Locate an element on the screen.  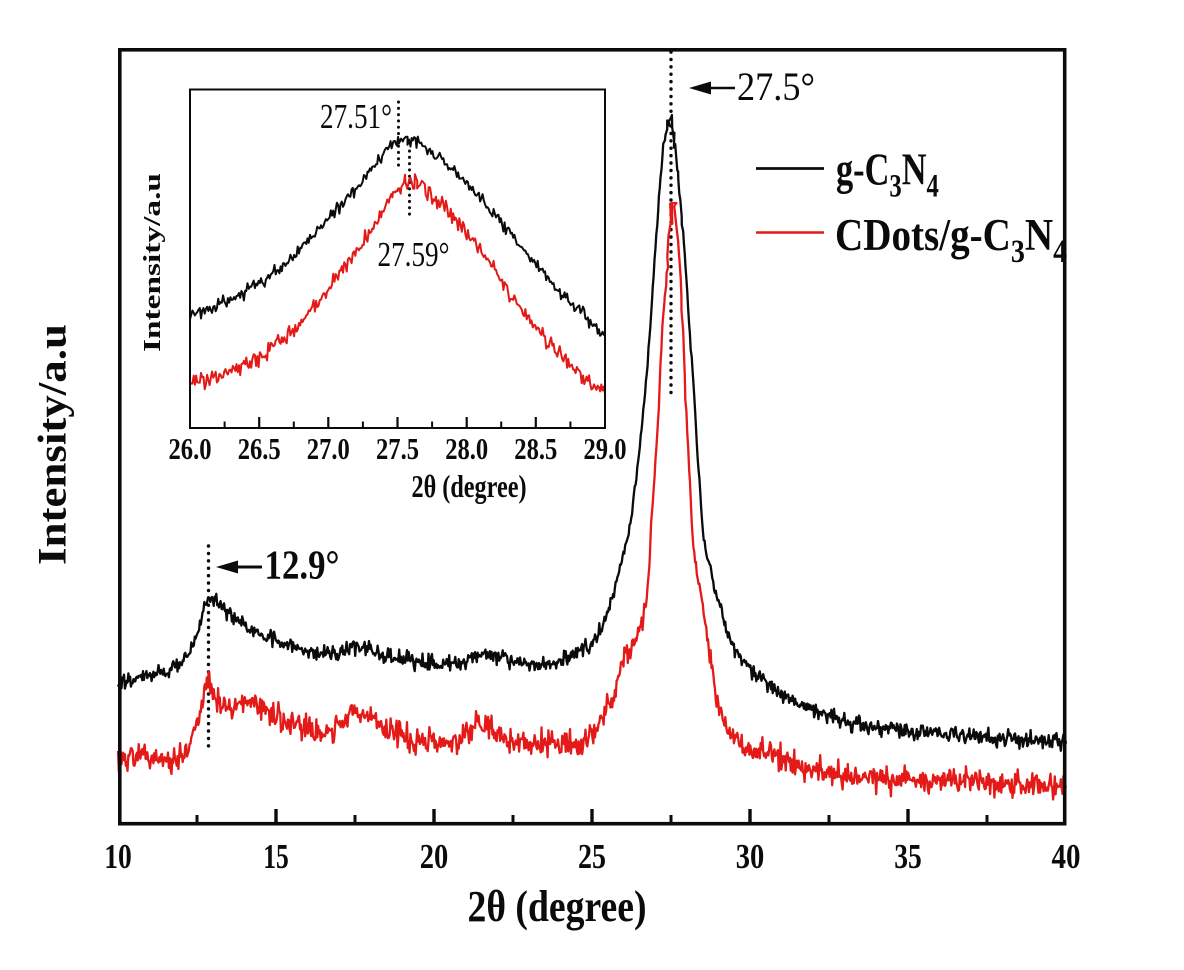
svg-text: 26.5 is located at coordinates (259, 448).